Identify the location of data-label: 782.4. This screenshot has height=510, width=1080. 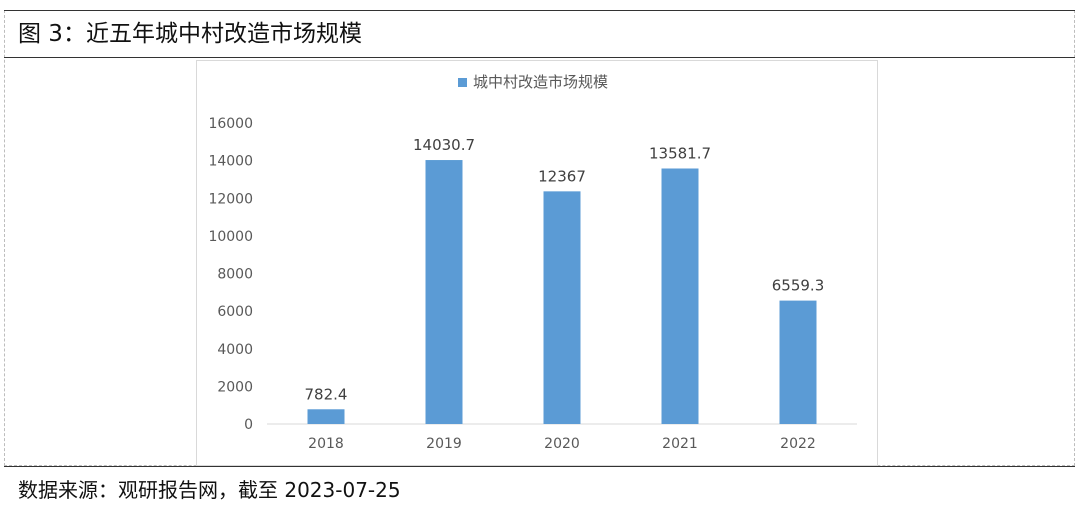
(326, 394).